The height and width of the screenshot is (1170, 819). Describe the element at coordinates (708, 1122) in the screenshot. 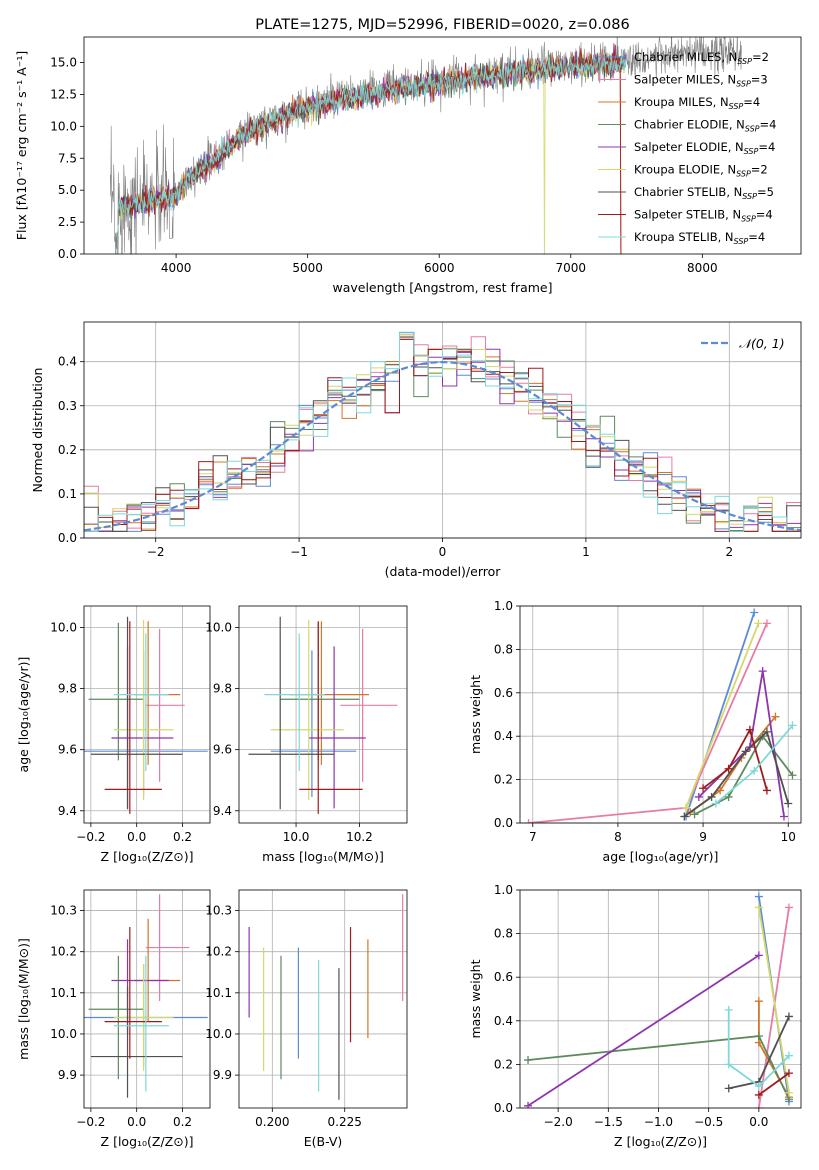

I see `x-tick-label: −0.5` at that location.